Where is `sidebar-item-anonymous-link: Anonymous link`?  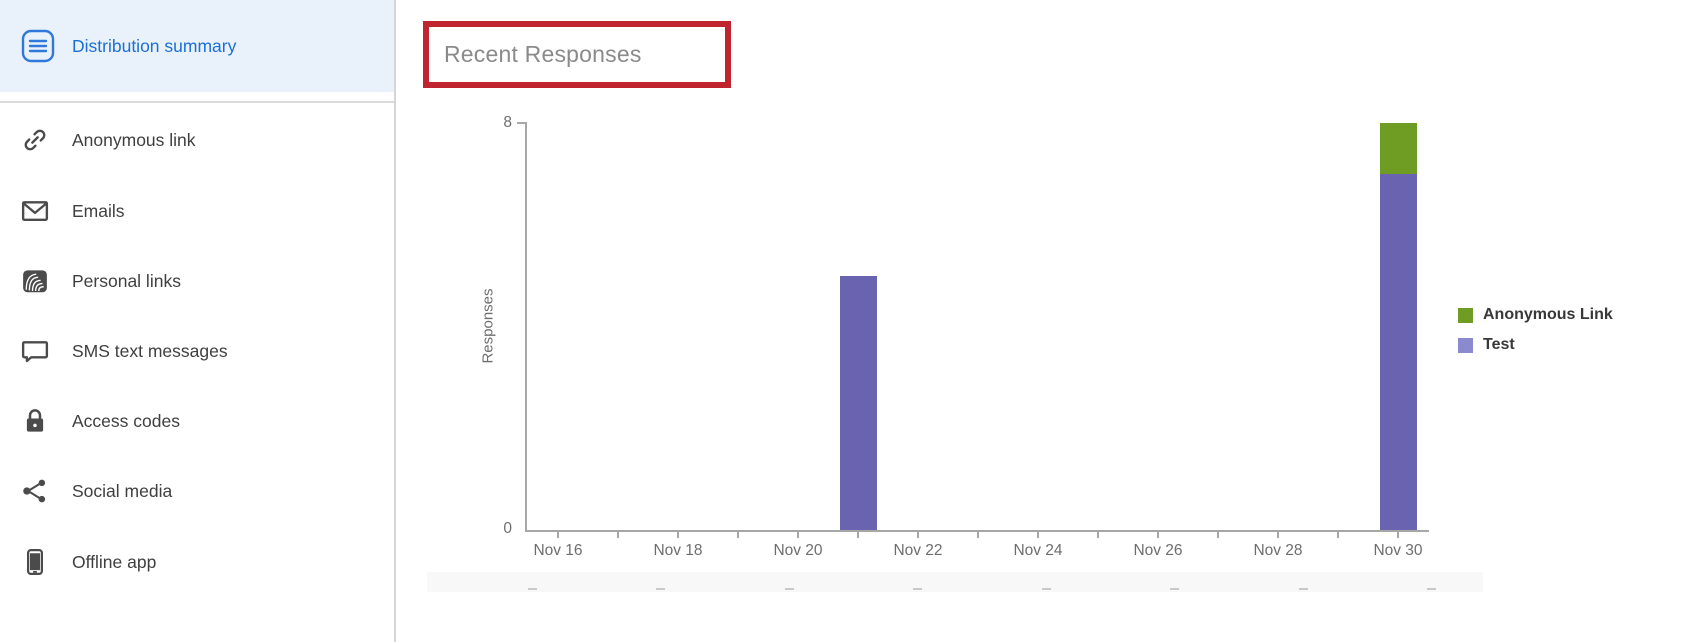 sidebar-item-anonymous-link: Anonymous link is located at coordinates (197, 140).